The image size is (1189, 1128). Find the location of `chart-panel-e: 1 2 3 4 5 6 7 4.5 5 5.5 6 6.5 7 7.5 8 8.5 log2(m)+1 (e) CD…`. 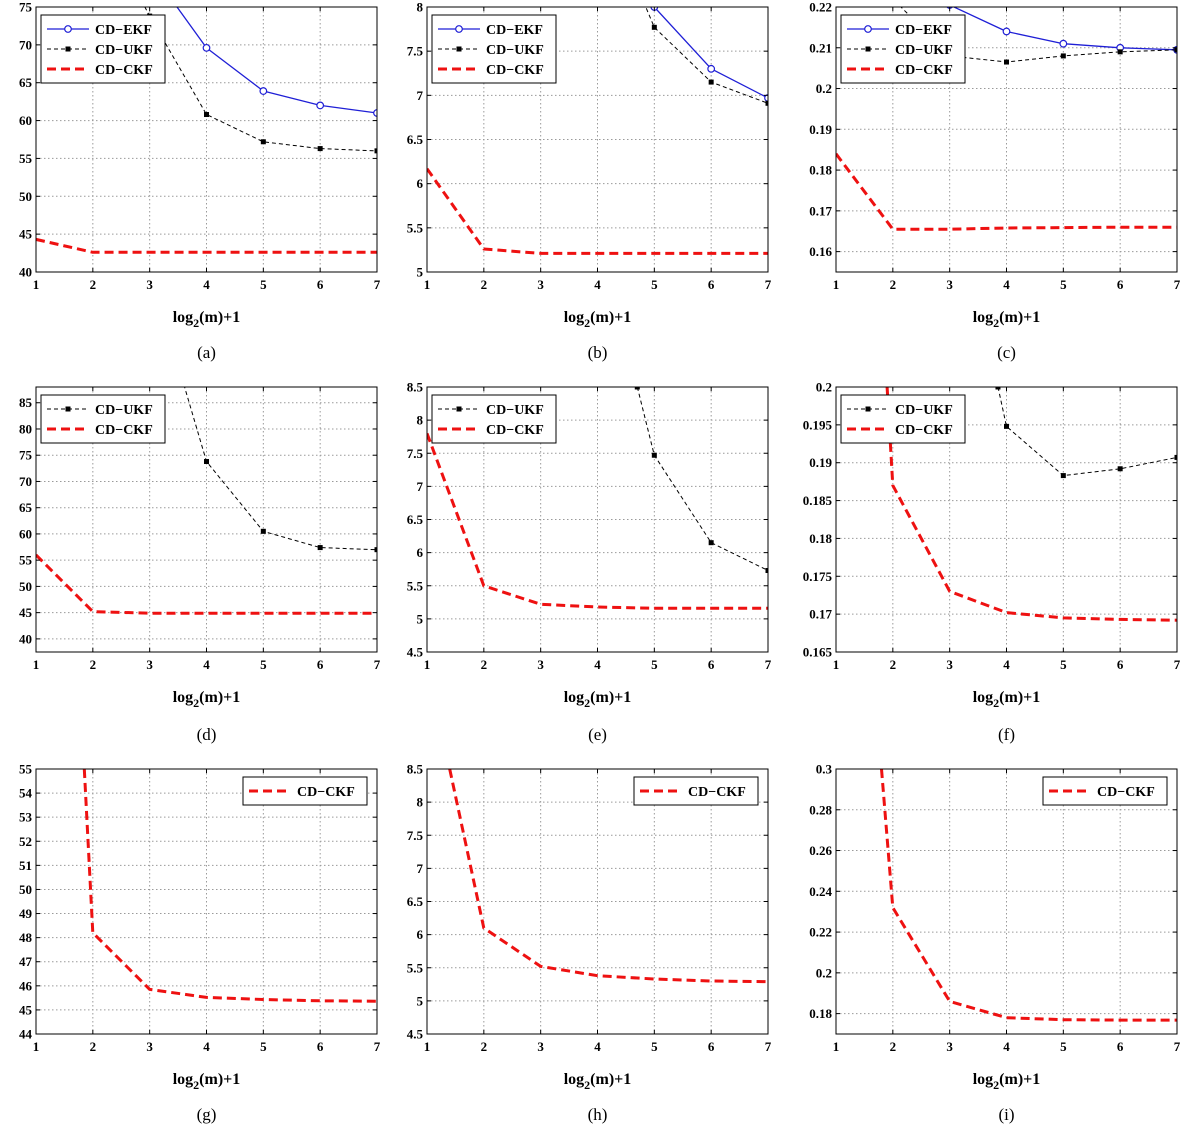

chart-panel-e: 1 2 3 4 5 6 7 4.5 5 5.5 6 6.5 7 7.5 8 8.5 log2(m)+1 (e) CD… is located at coordinates (589, 562).